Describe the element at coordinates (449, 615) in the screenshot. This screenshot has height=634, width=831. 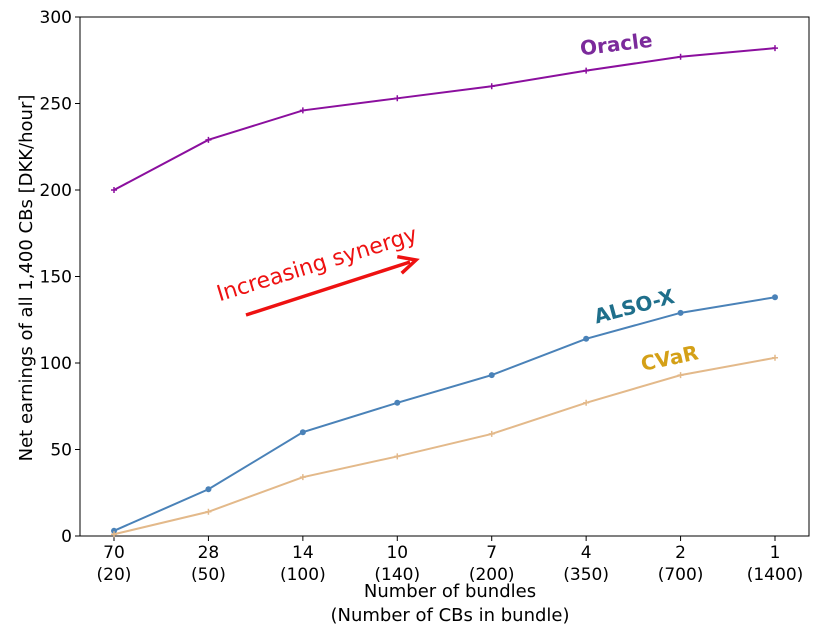
I see `x-axis-title-line2: (Number of CBs in bundle)` at that location.